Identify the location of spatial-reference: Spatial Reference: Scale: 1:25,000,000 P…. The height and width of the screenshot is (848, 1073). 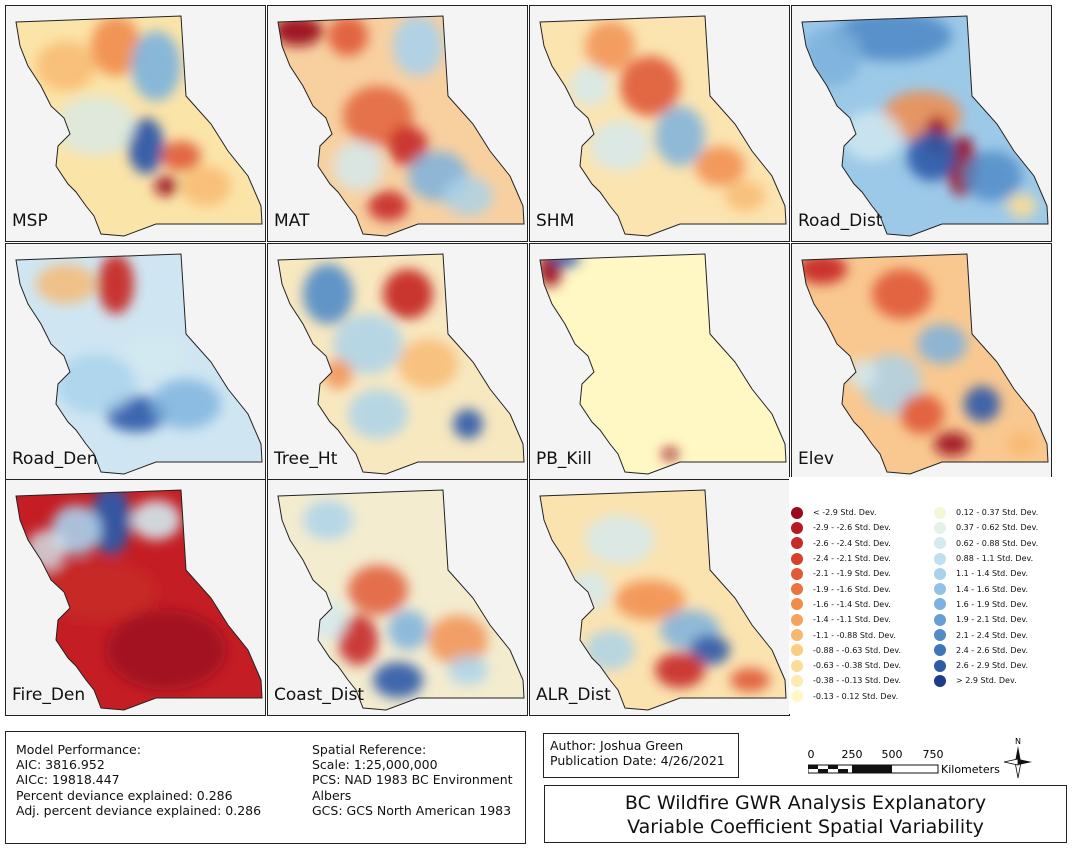
(412, 780).